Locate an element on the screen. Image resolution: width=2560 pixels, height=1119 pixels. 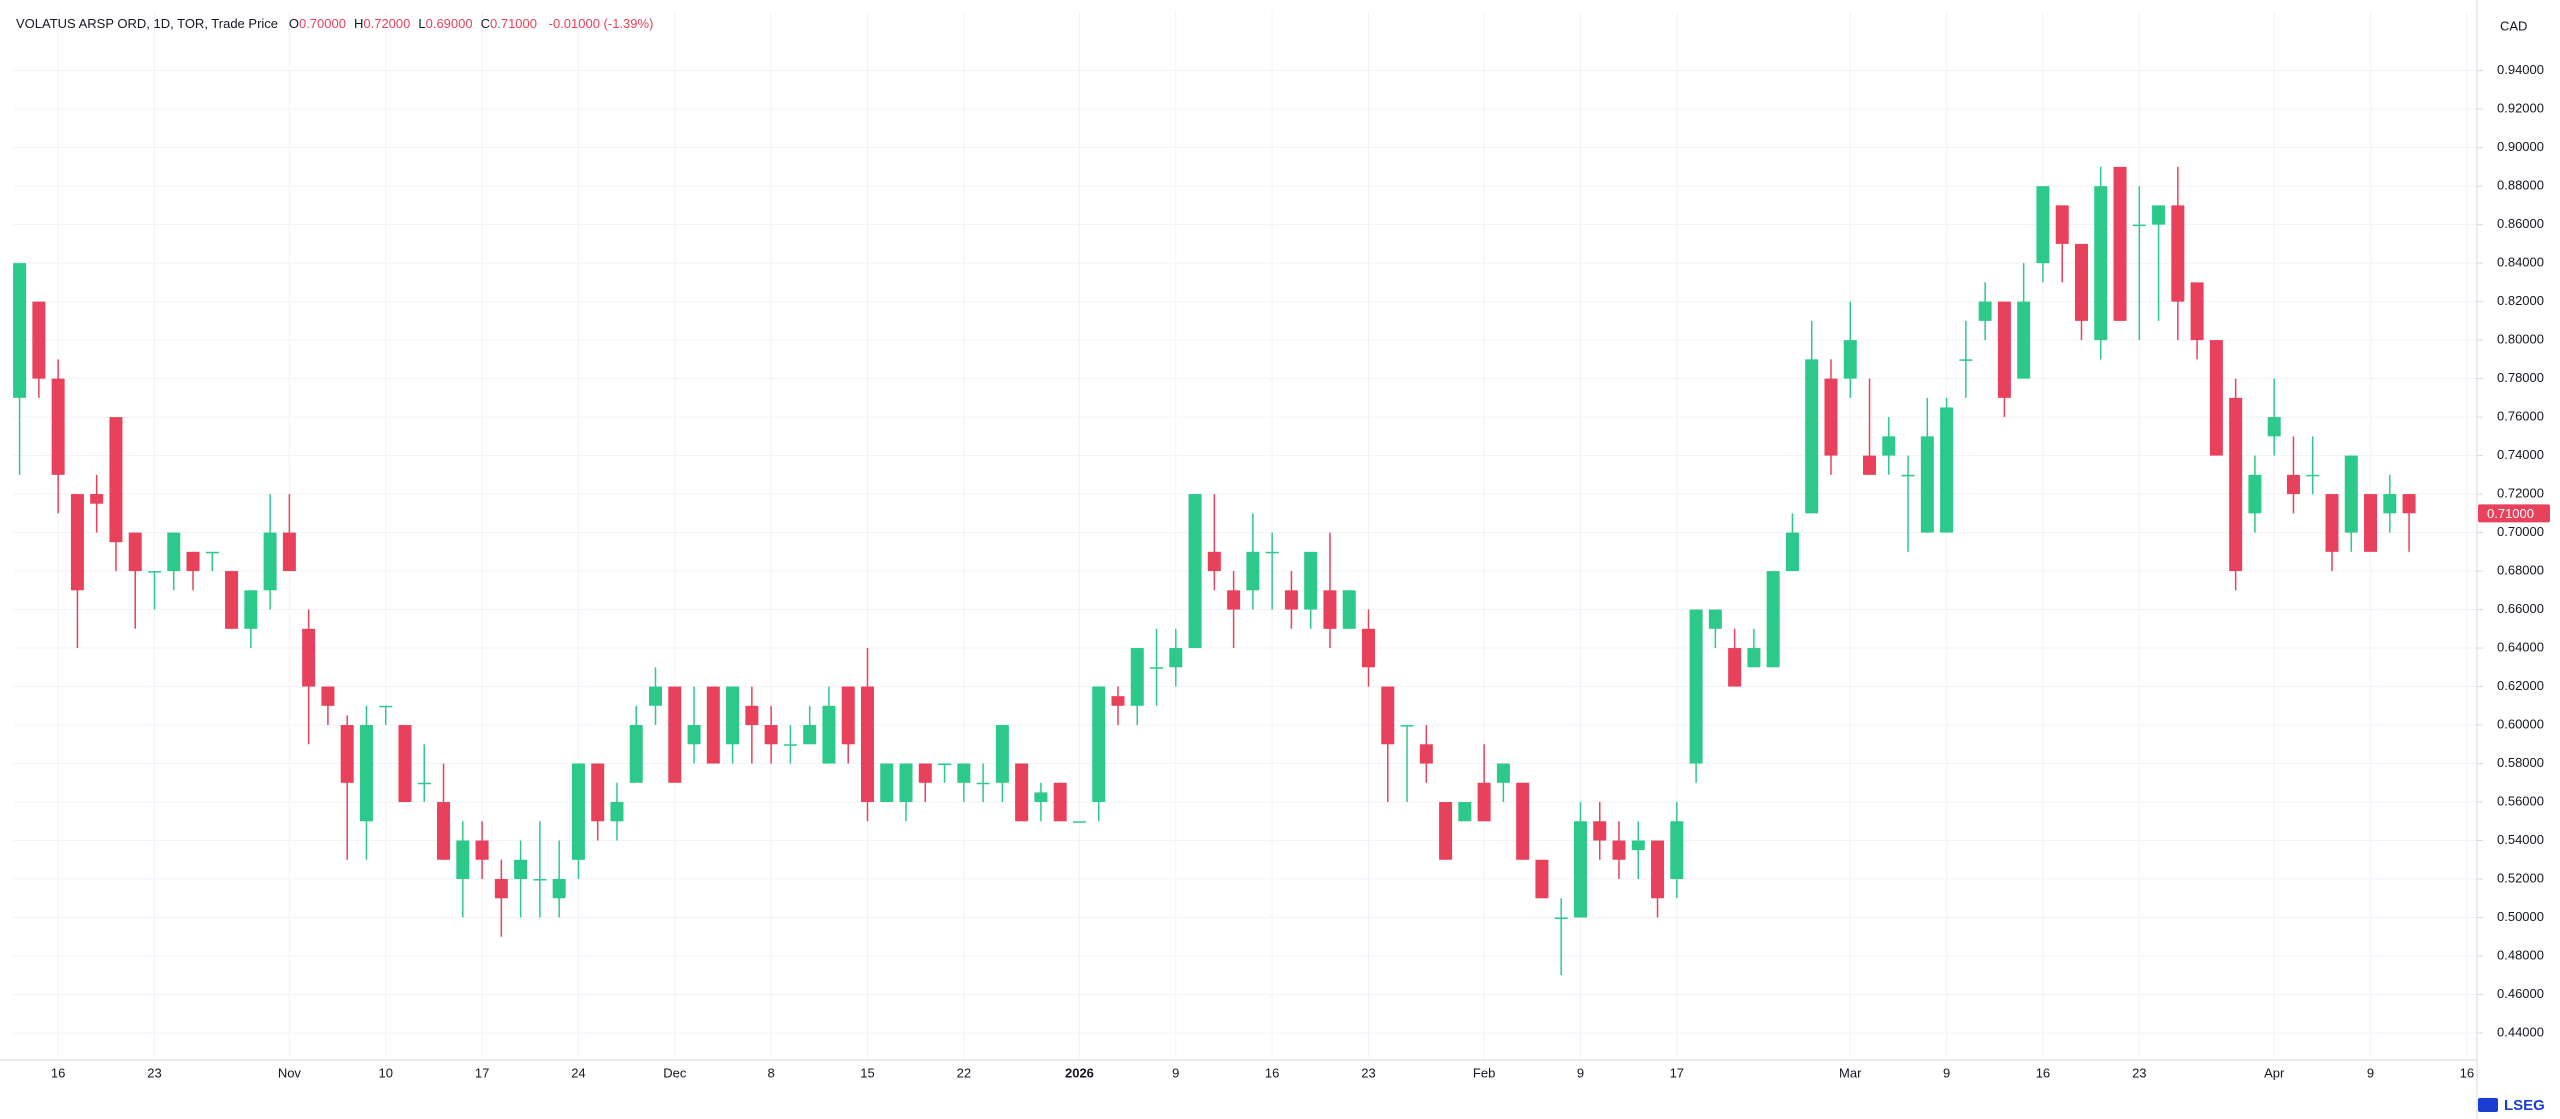
y-tick-label: 0.66000 is located at coordinates (2520, 608).